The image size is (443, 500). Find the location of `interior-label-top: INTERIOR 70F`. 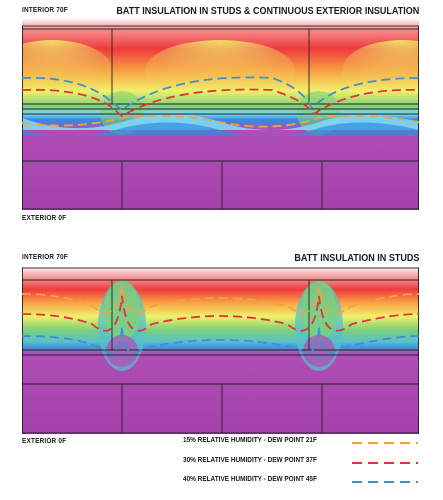

interior-label-top: INTERIOR 70F is located at coordinates (45, 10).